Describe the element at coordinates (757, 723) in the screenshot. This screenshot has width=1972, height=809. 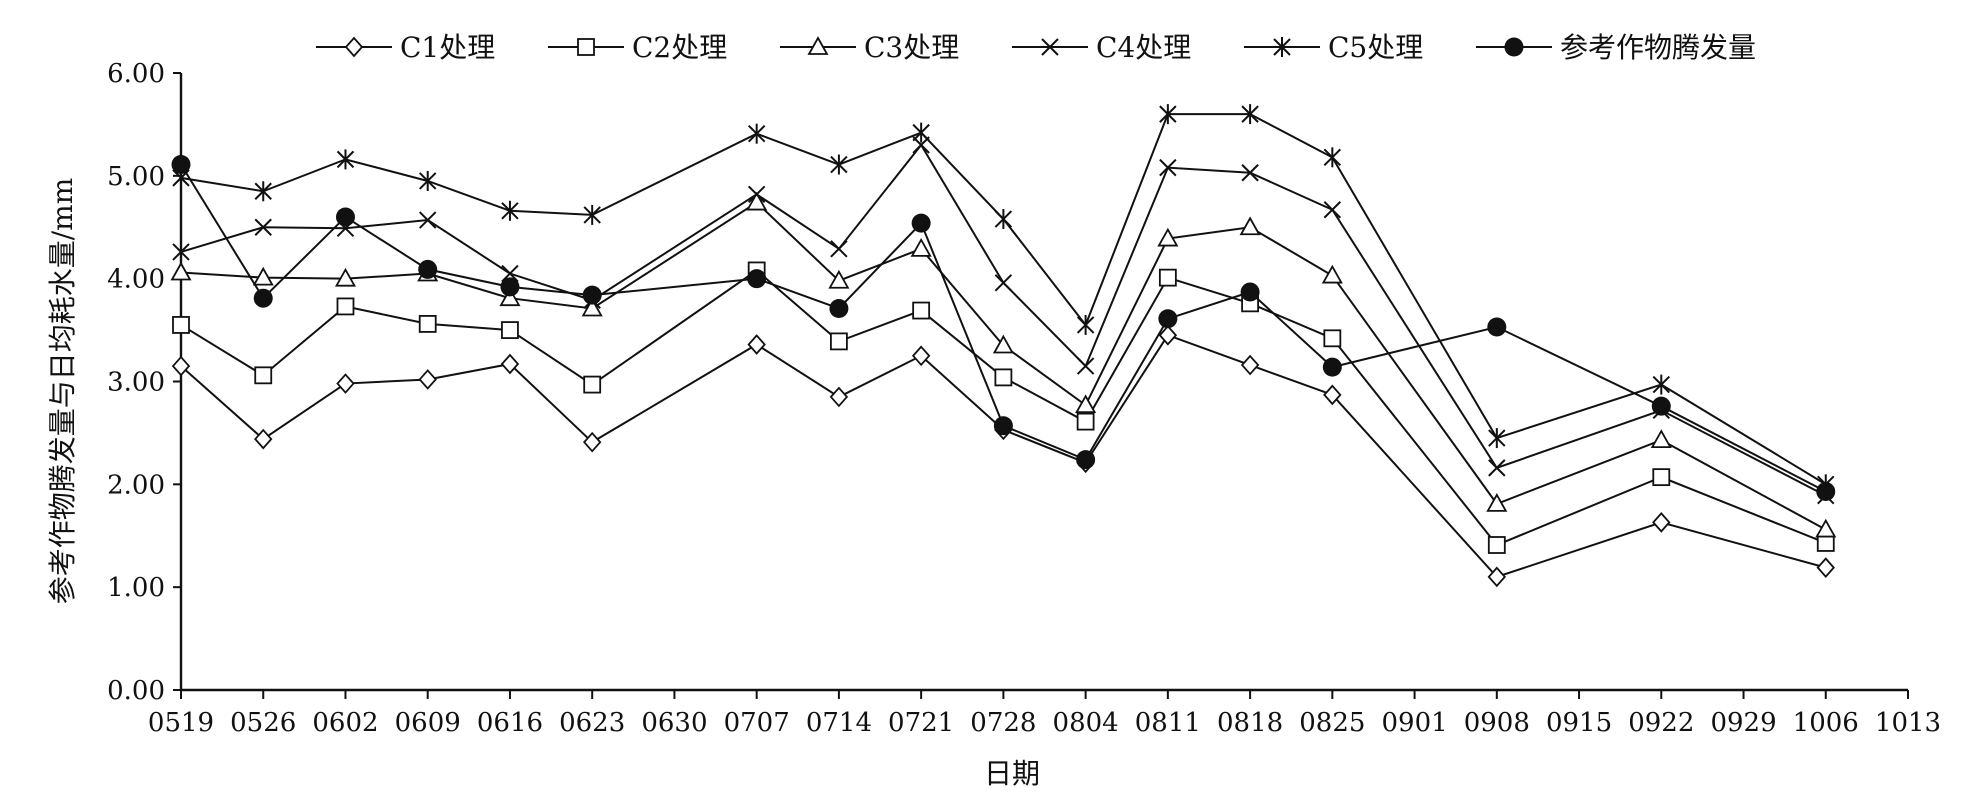
I see `x-tick-label: 0707` at that location.